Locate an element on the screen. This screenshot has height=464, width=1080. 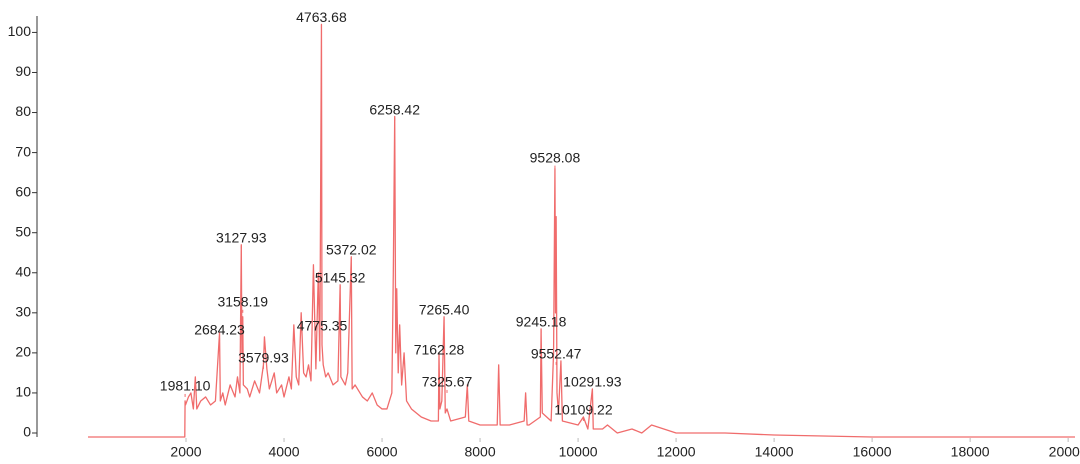
x-tick-label: 6000 is located at coordinates (381, 452).